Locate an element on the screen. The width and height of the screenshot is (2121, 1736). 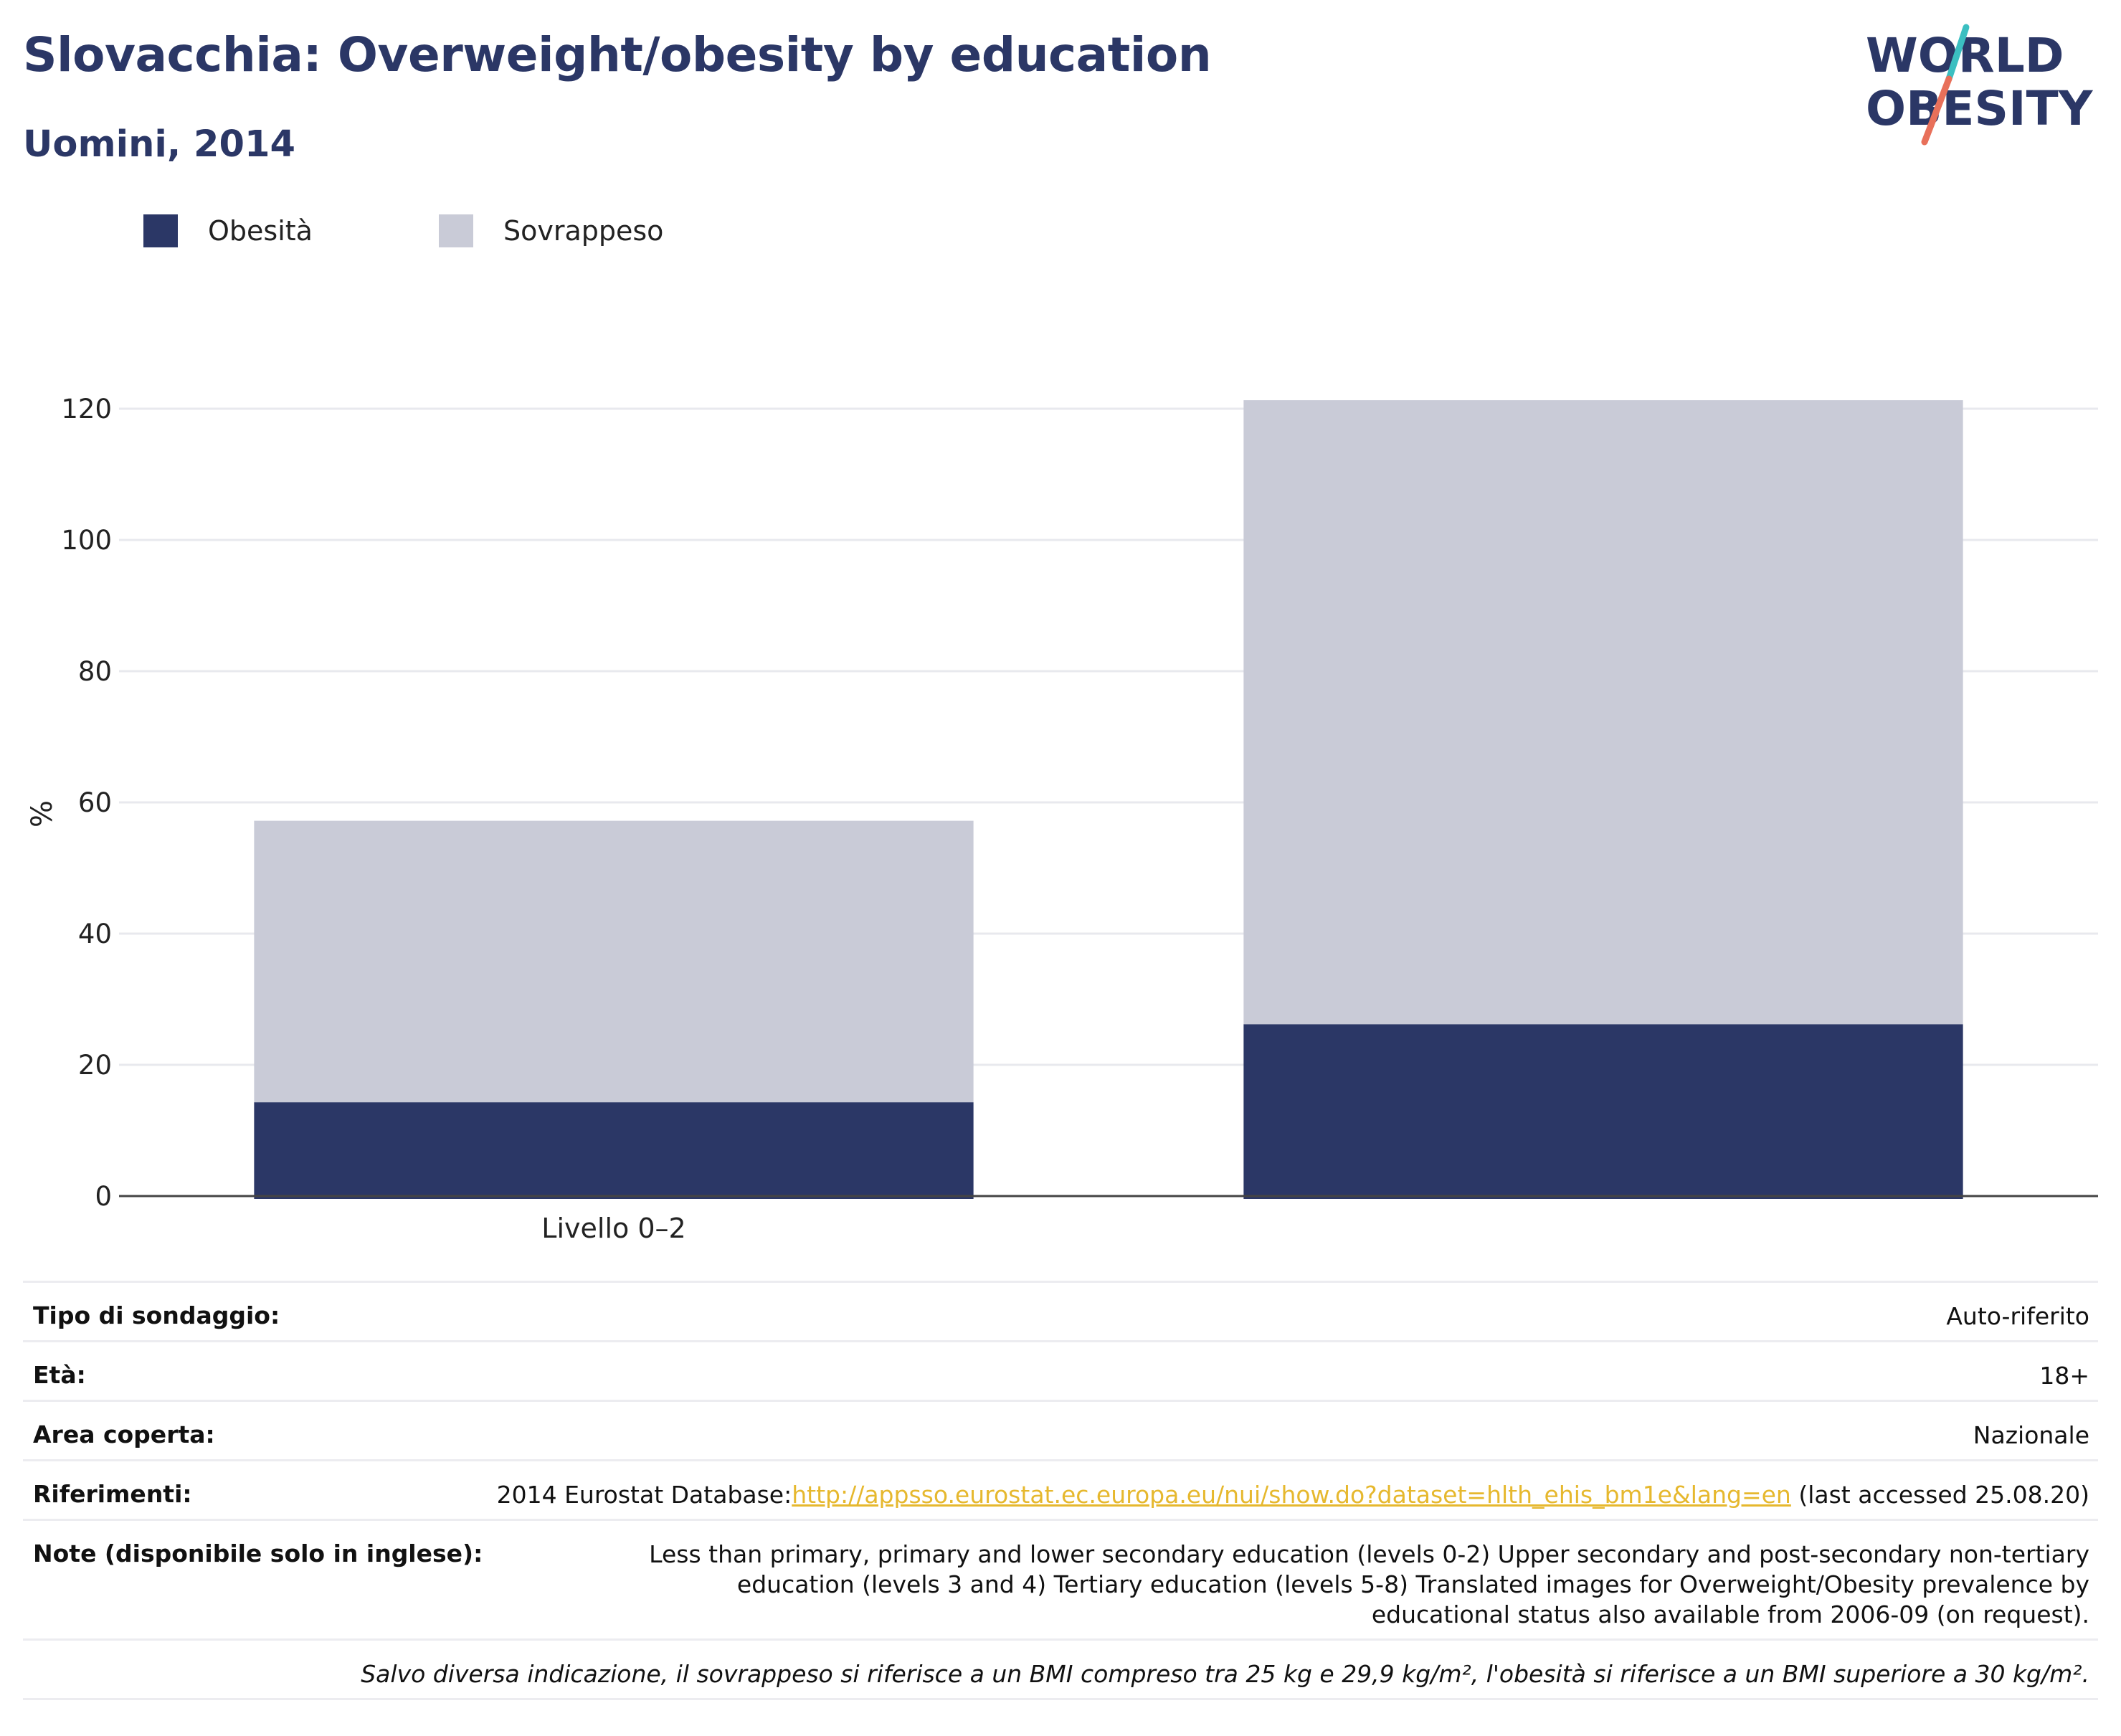
chart-subtitle: Uomini, 2014 is located at coordinates (159, 144).